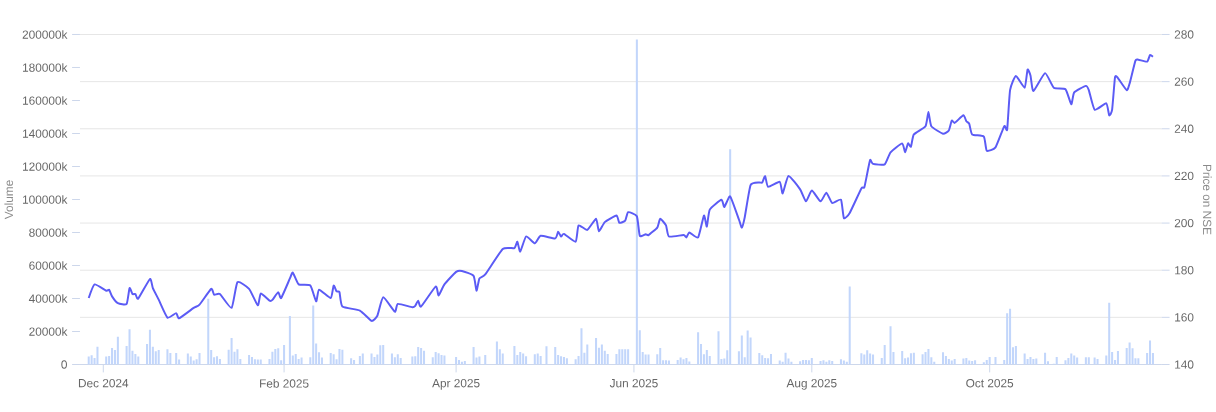 This screenshot has height=412, width=1216. Describe the element at coordinates (1207, 200) in the screenshot. I see `y2-axis-title: Price on NSE` at that location.